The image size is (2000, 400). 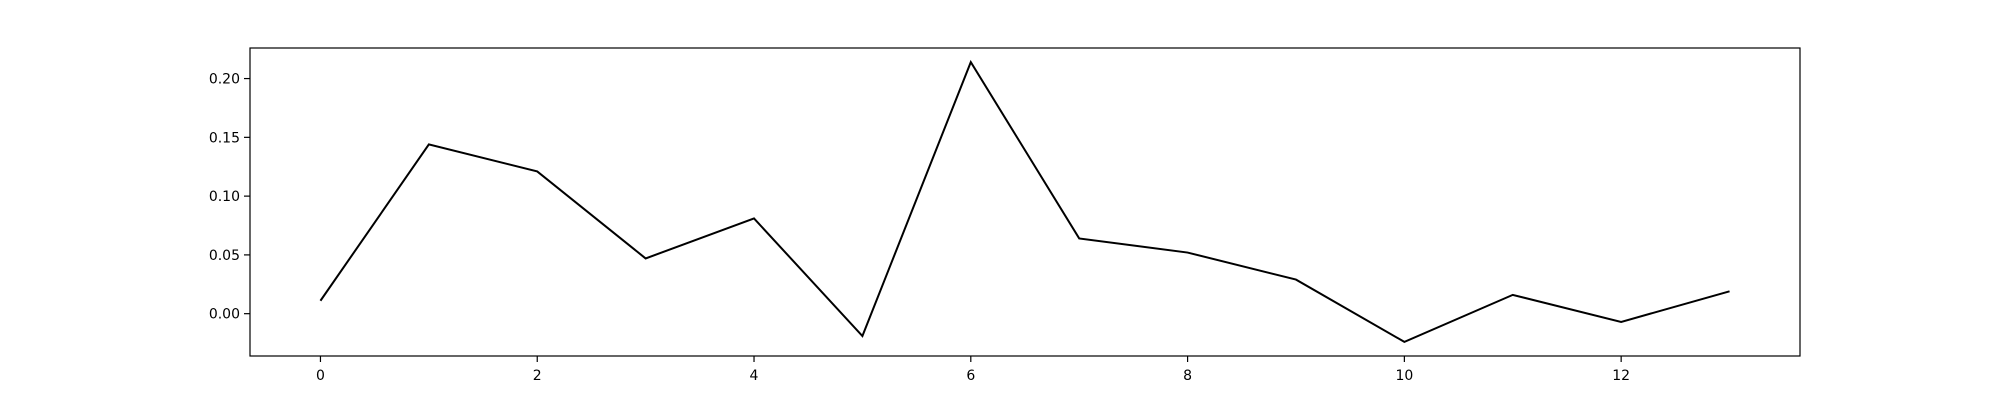 What do you see at coordinates (537, 376) in the screenshot?
I see `x-tick-label: 2` at bounding box center [537, 376].